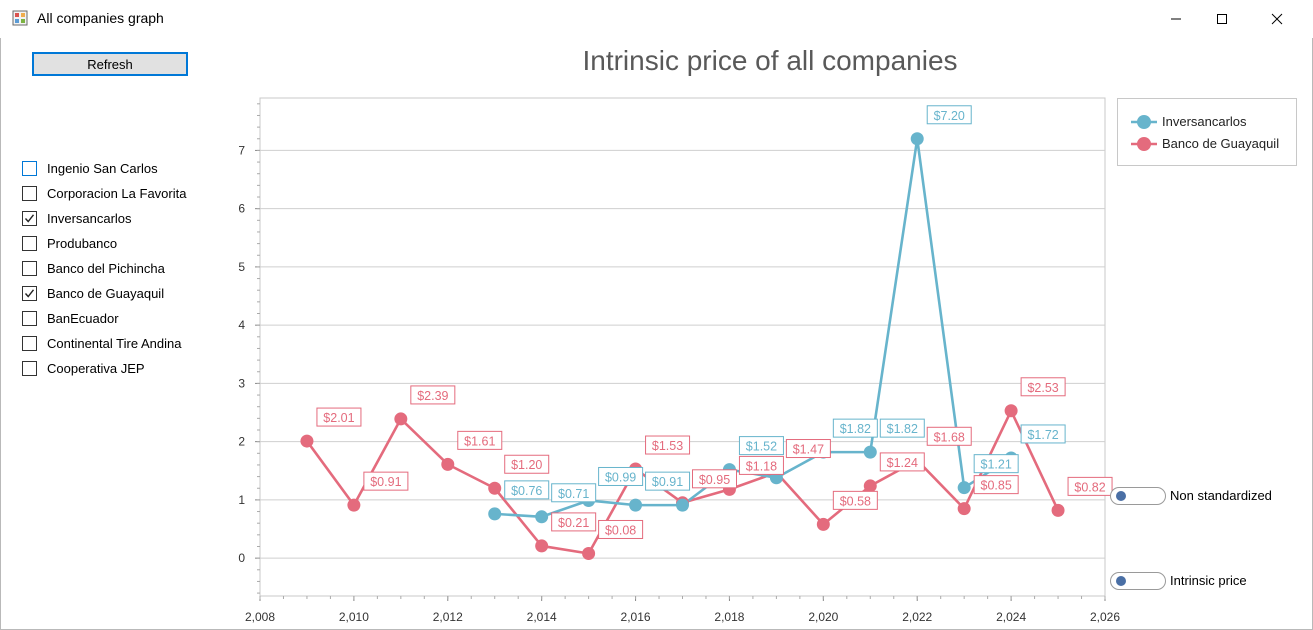 The height and width of the screenshot is (630, 1313). I want to click on price-toggle, so click(1138, 581).